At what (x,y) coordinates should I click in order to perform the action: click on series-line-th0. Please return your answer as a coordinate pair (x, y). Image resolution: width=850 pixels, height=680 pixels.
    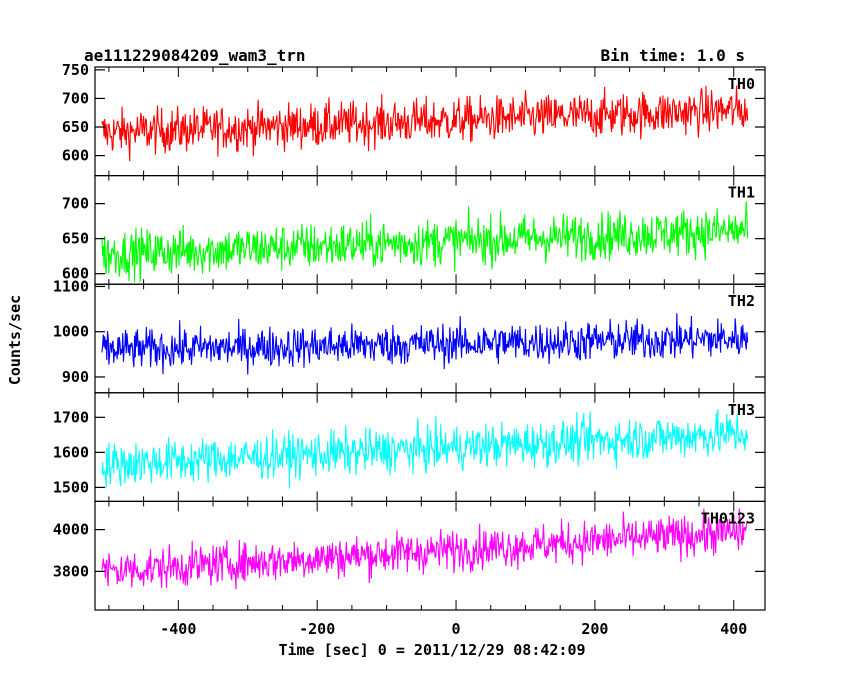
    Looking at the image, I should click on (425, 123).